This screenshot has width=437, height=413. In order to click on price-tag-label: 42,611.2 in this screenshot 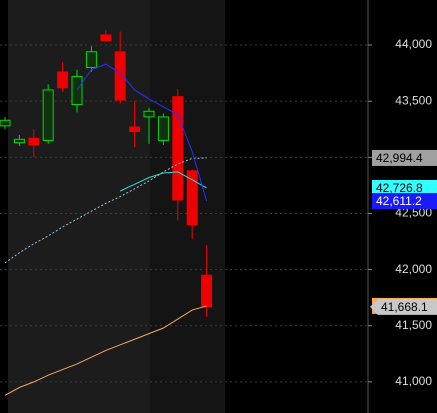, I will do `click(399, 201)`.